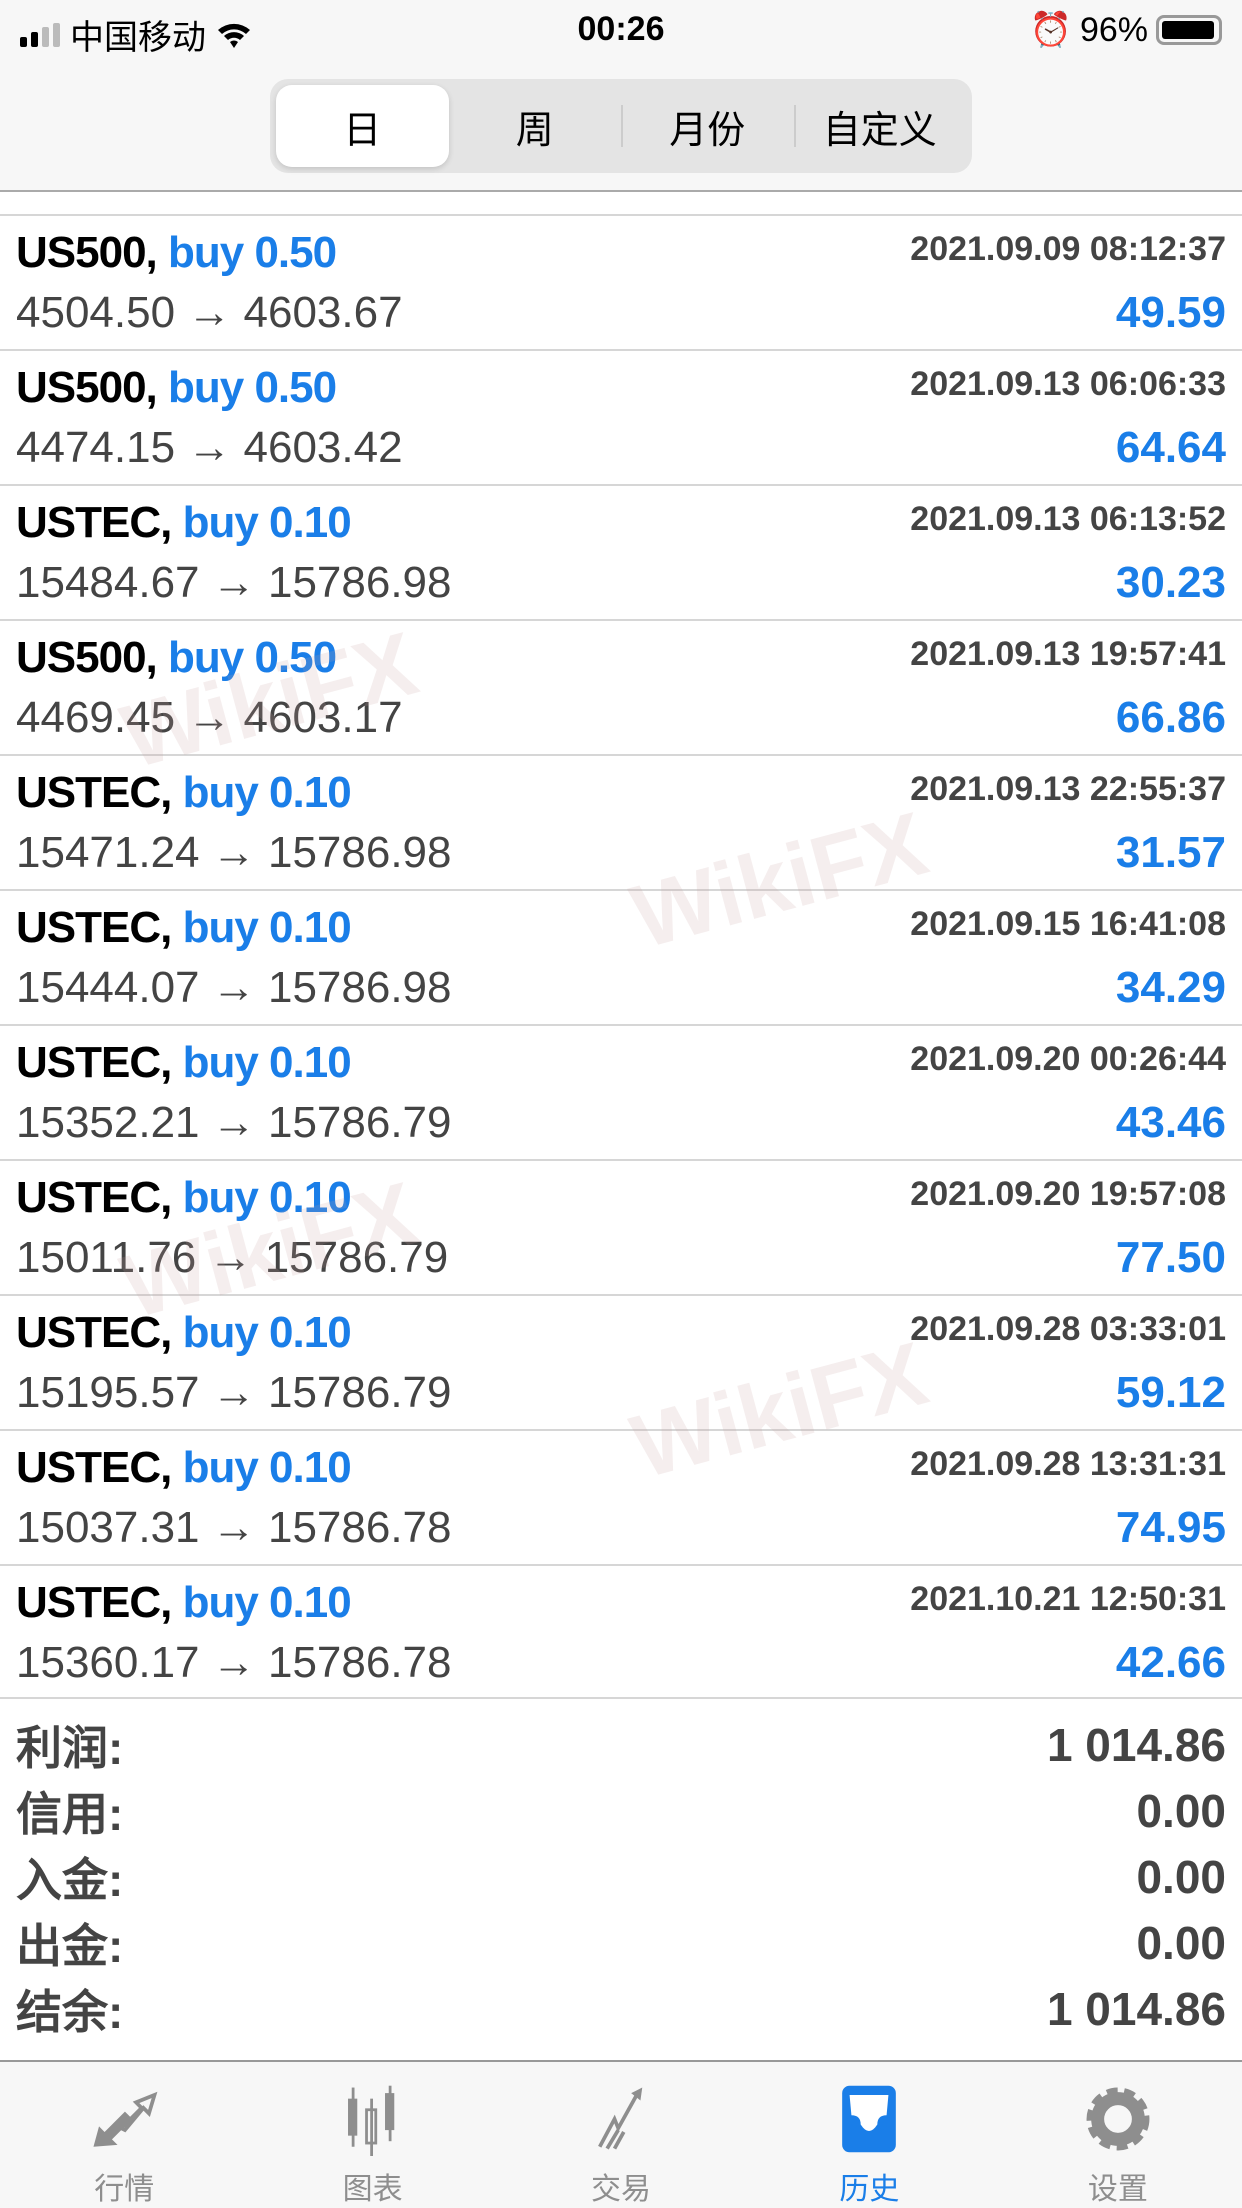  I want to click on segment-day: 日, so click(362, 126).